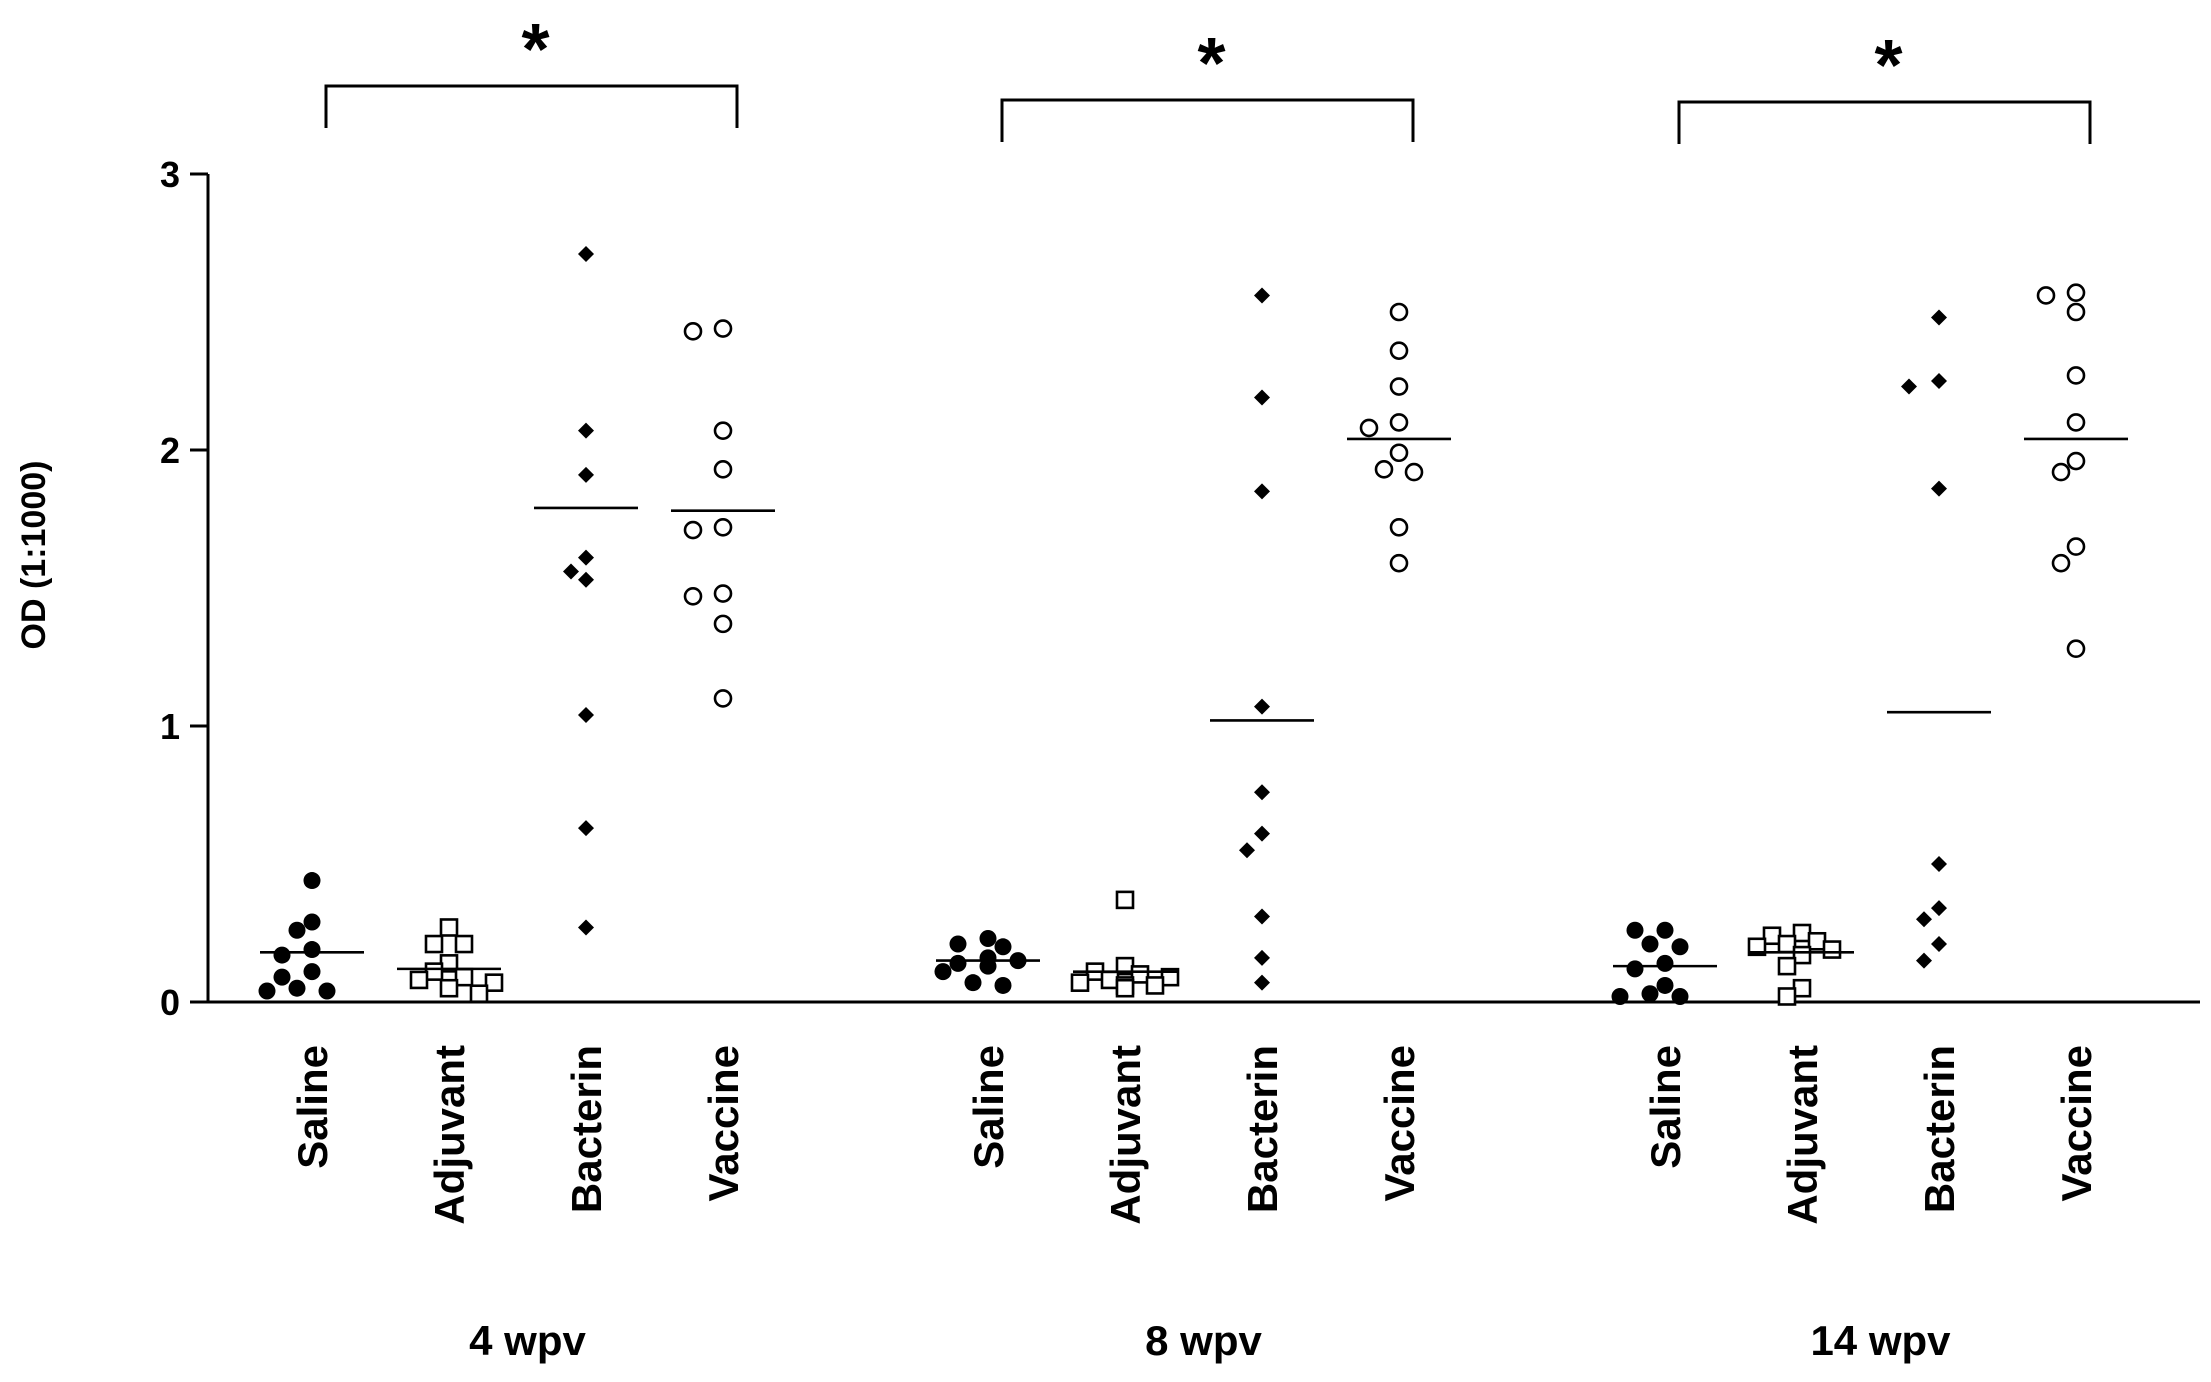  I want to click on y-tick-label: 1, so click(170, 726).